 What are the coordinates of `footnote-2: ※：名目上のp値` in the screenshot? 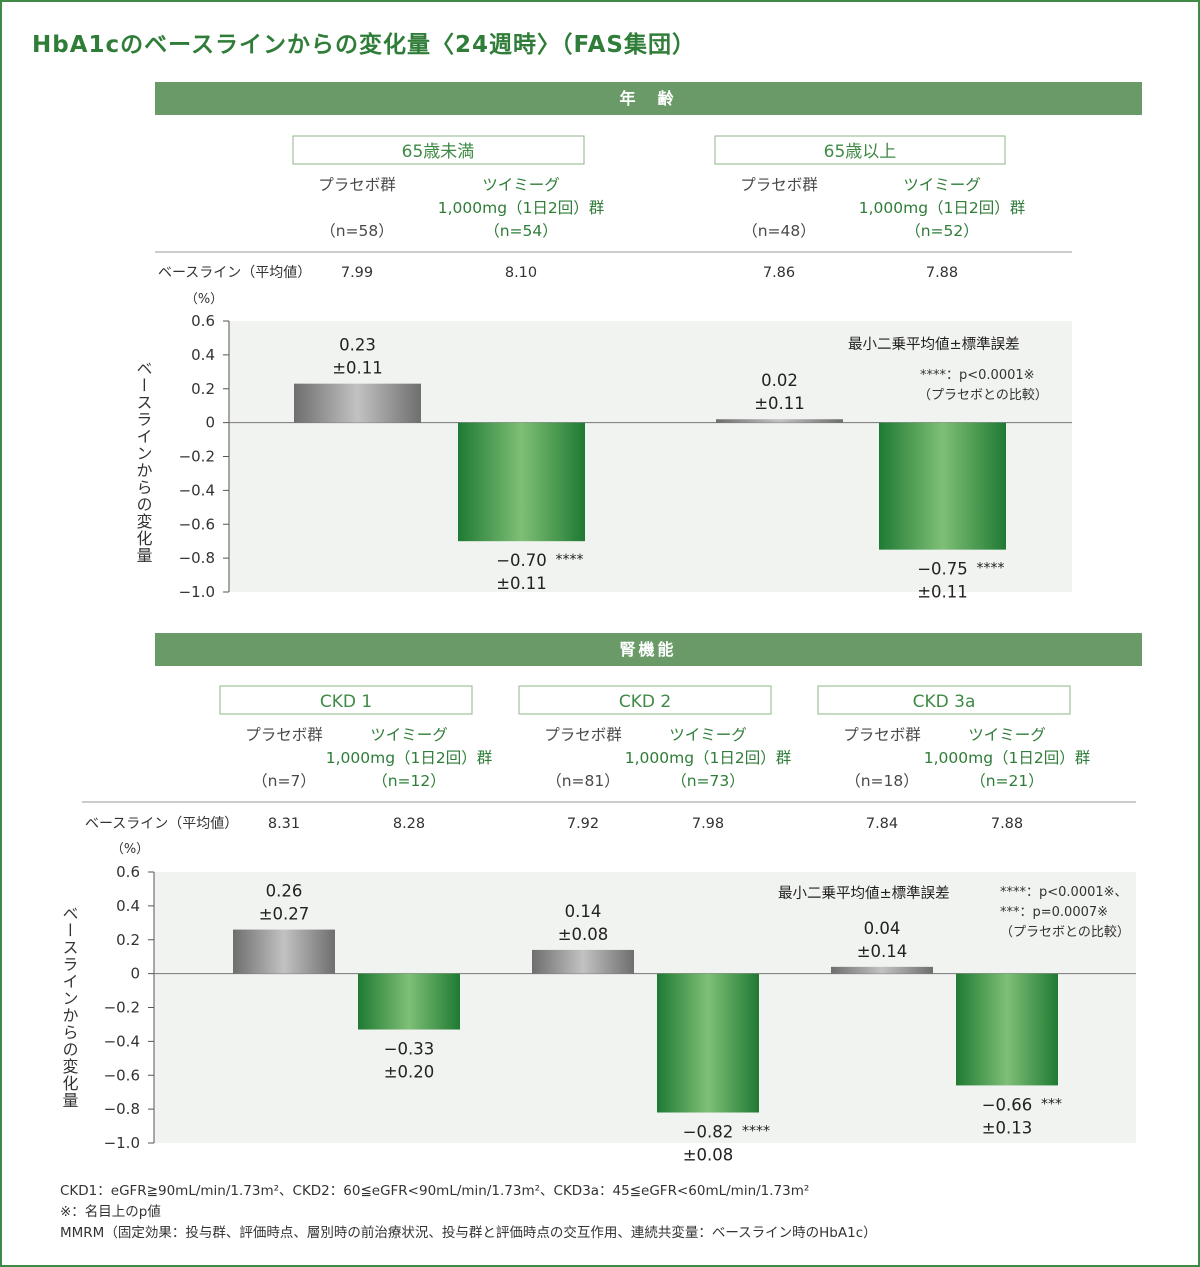 It's located at (110, 1212).